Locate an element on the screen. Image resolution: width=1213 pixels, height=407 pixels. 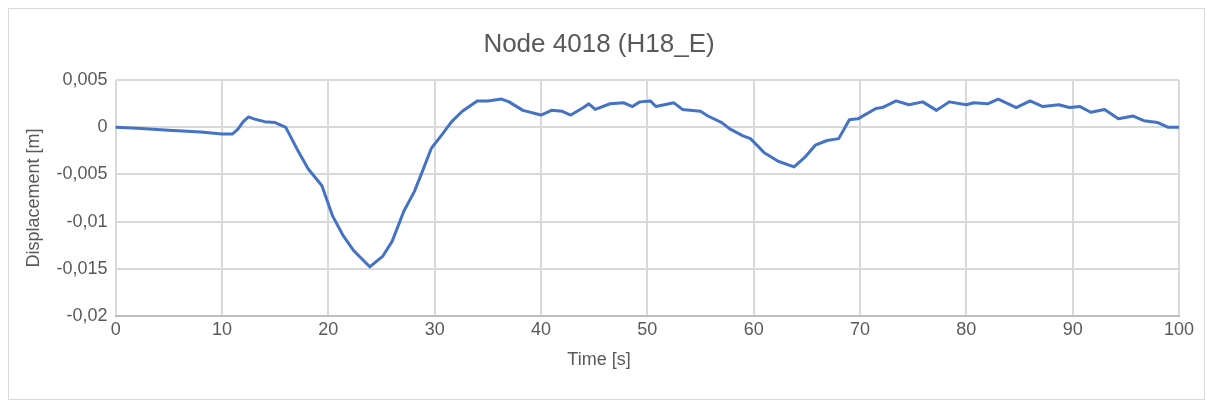
y-tick-label: -0,02 is located at coordinates (87, 314).